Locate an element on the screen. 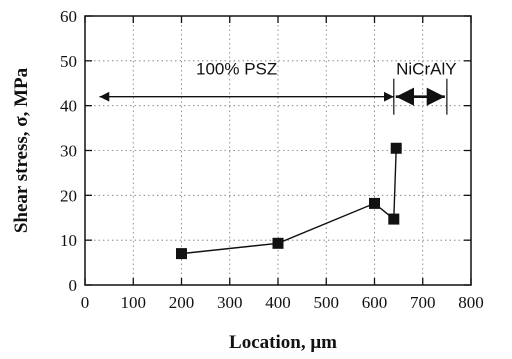 The height and width of the screenshot is (359, 512). region-annotations: 100% PSZ NiCrAlY is located at coordinates (278, 87).